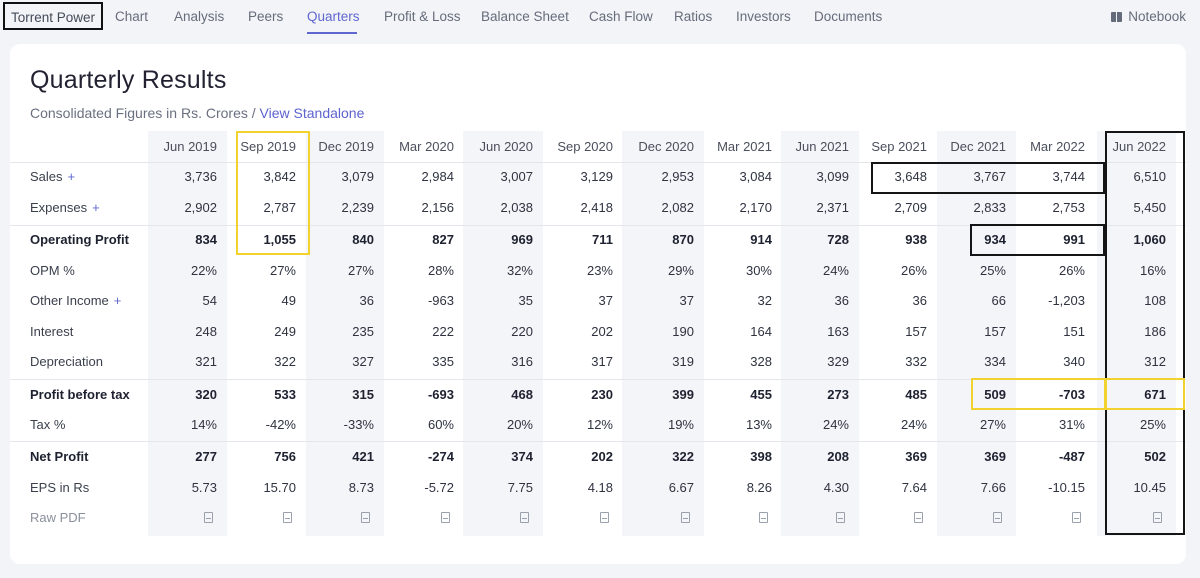  I want to click on tab-balance-sheet: Balance Sheet, so click(525, 16).